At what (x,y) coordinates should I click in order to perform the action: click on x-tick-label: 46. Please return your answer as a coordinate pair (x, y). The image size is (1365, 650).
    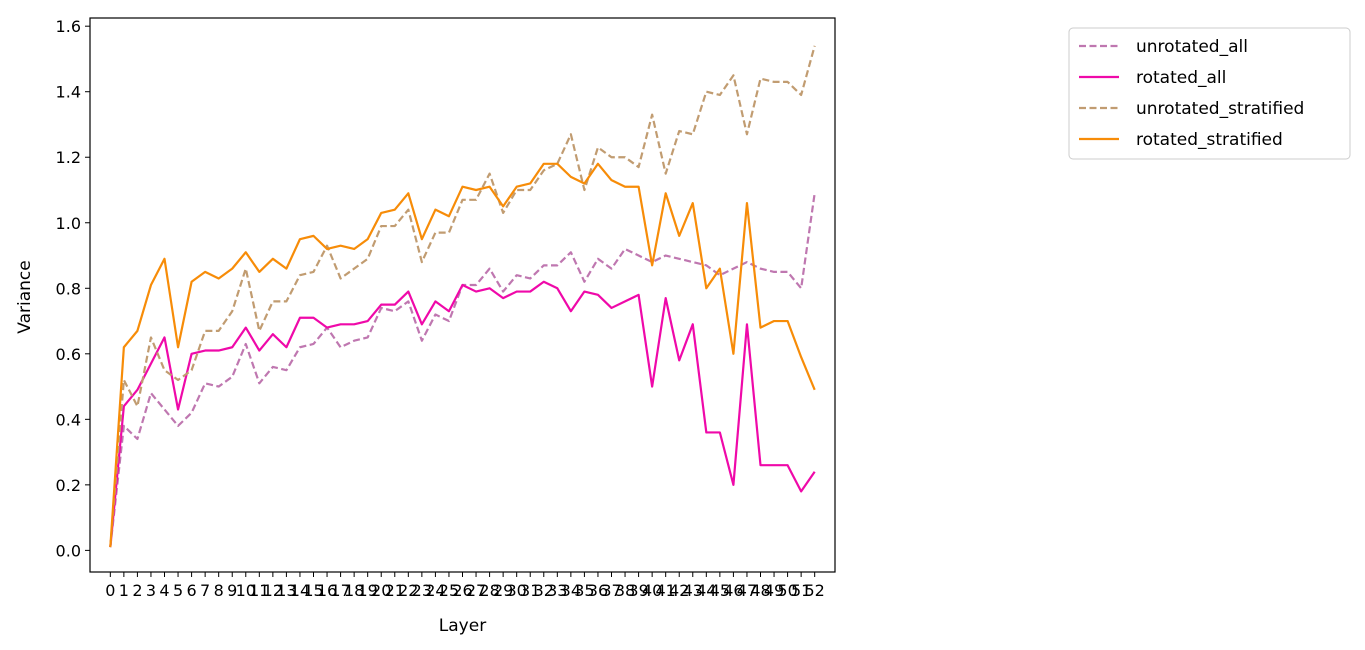
    Looking at the image, I should click on (733, 590).